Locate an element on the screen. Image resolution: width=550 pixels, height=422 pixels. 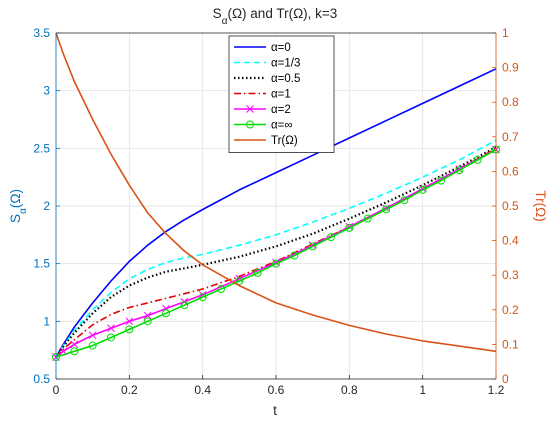
y-right-tick-label: 0.1 is located at coordinates (510, 344).